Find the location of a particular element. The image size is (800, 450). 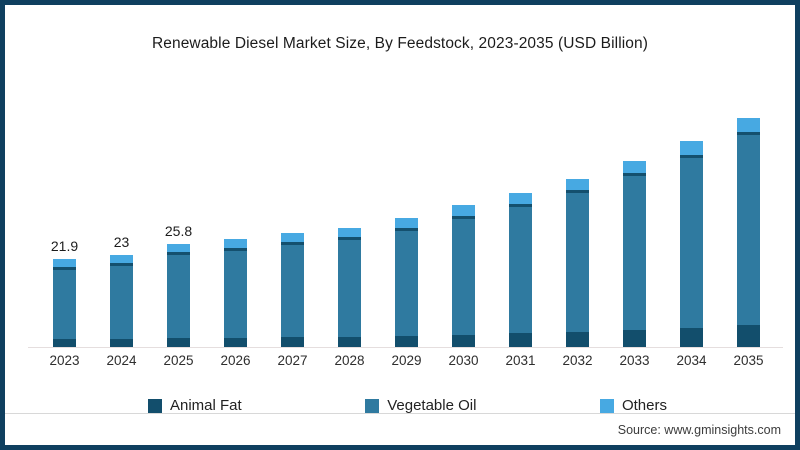

segment-others-2032 is located at coordinates (577, 185).